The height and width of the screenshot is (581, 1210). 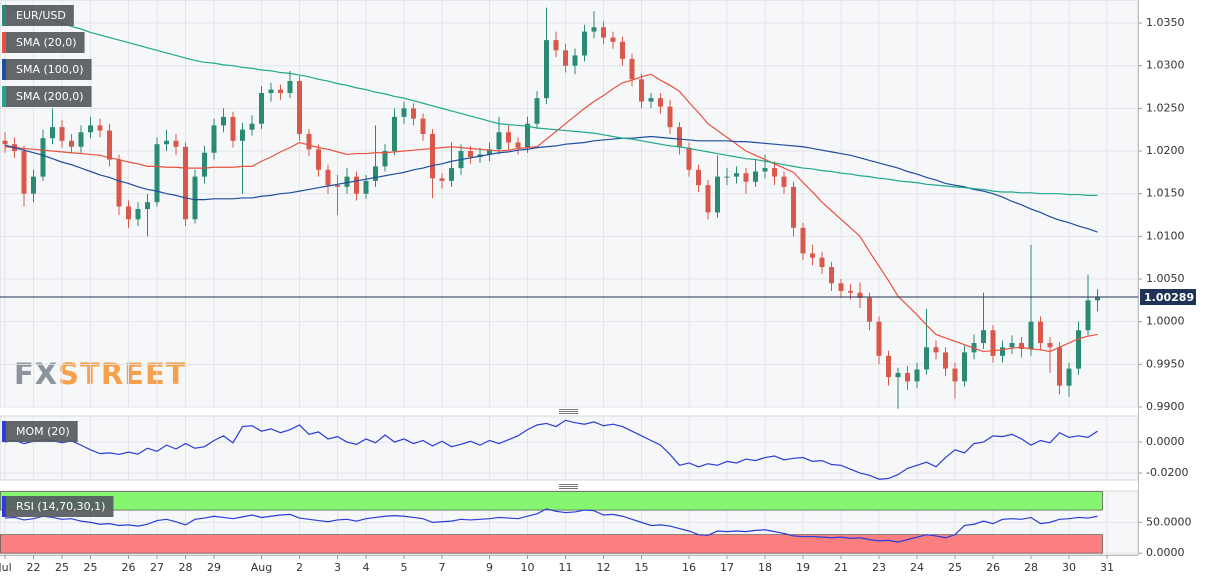 I want to click on x-tick-label: 3, so click(x=337, y=567).